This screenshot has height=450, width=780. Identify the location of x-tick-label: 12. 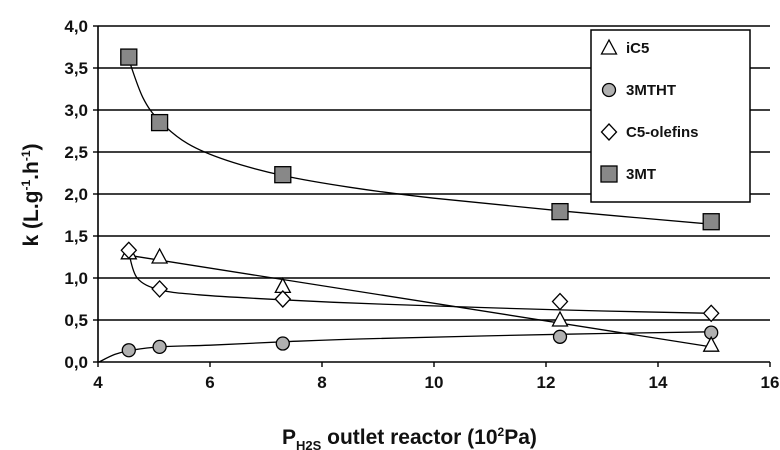
(546, 382).